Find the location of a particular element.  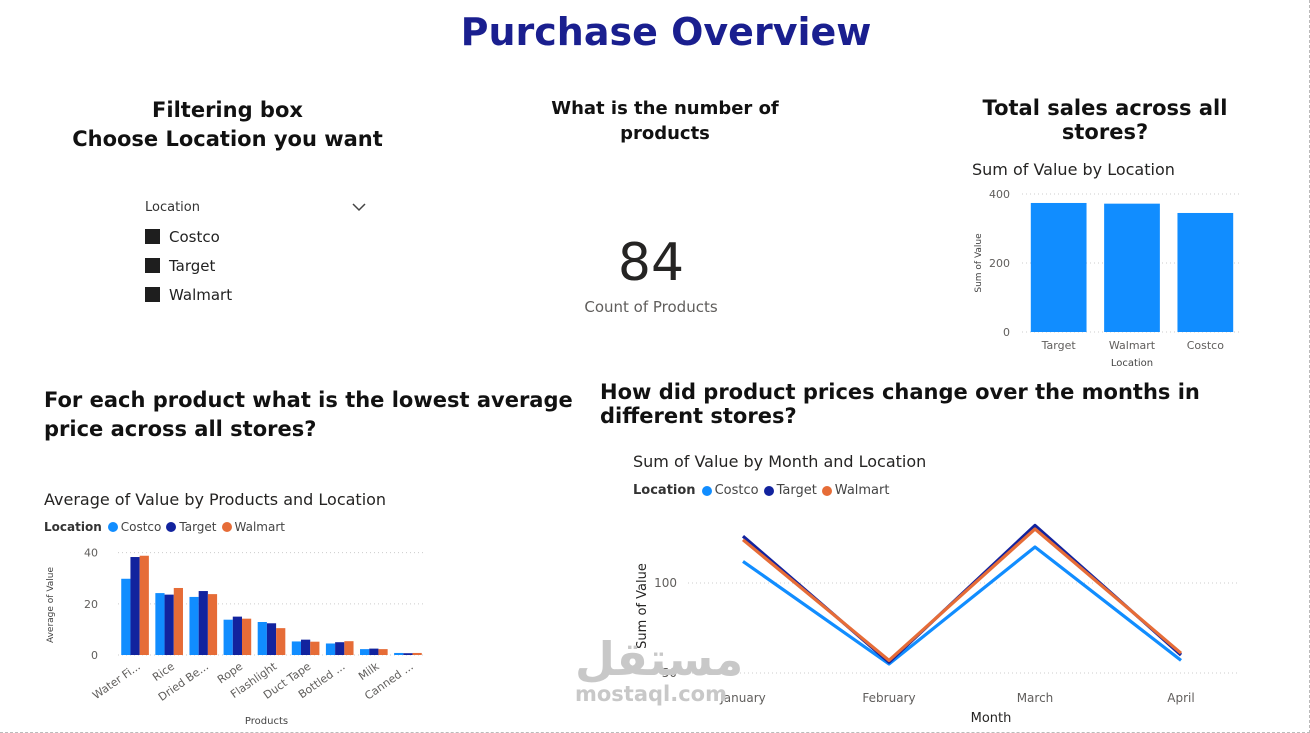

x-tick-label: March is located at coordinates (1035, 698).